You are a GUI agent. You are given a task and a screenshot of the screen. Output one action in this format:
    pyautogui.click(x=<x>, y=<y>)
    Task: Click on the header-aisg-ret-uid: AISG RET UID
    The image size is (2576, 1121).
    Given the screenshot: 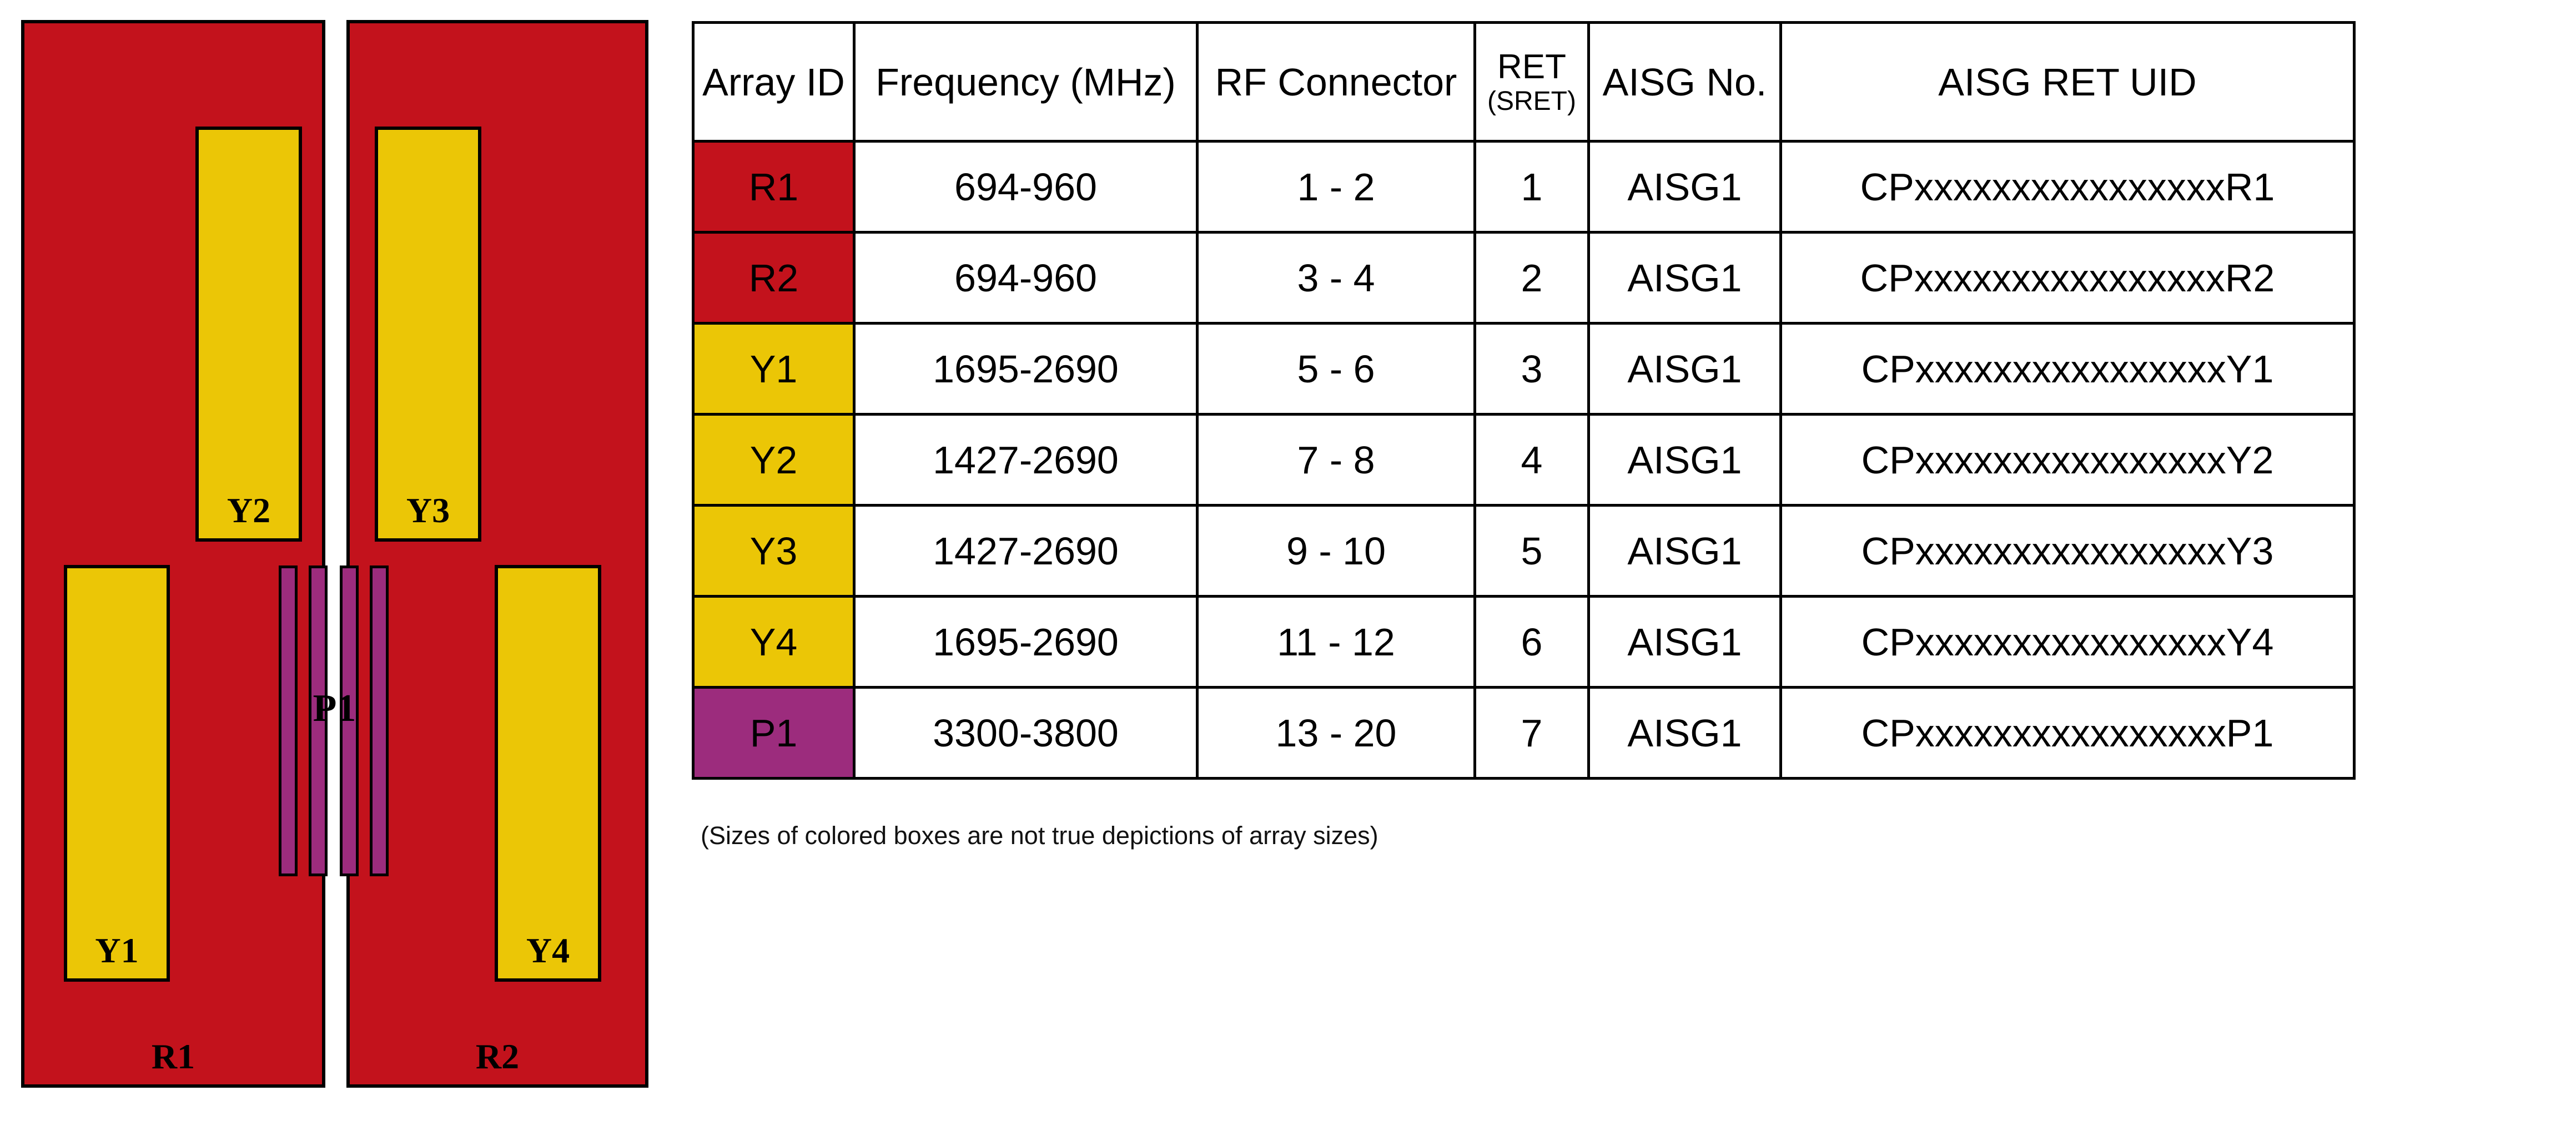 What is the action you would take?
    pyautogui.click(x=2067, y=82)
    